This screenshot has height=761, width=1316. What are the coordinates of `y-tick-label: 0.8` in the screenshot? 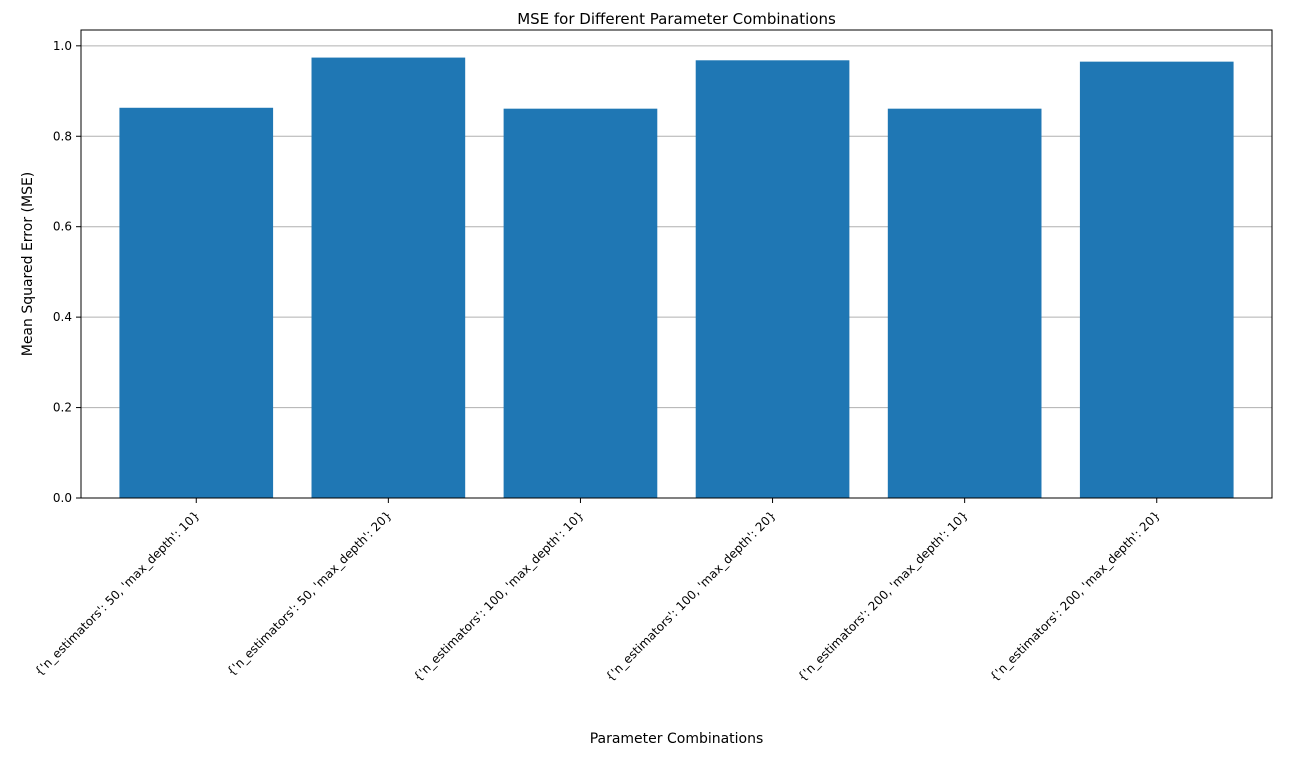 It's located at (62, 136).